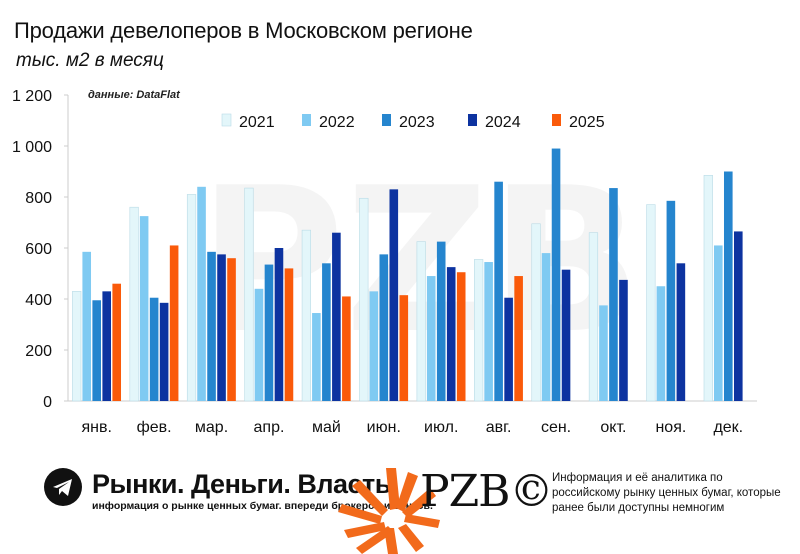 The width and height of the screenshot is (800, 554). Describe the element at coordinates (47, 402) in the screenshot. I see `y-tick-label: 0` at that location.